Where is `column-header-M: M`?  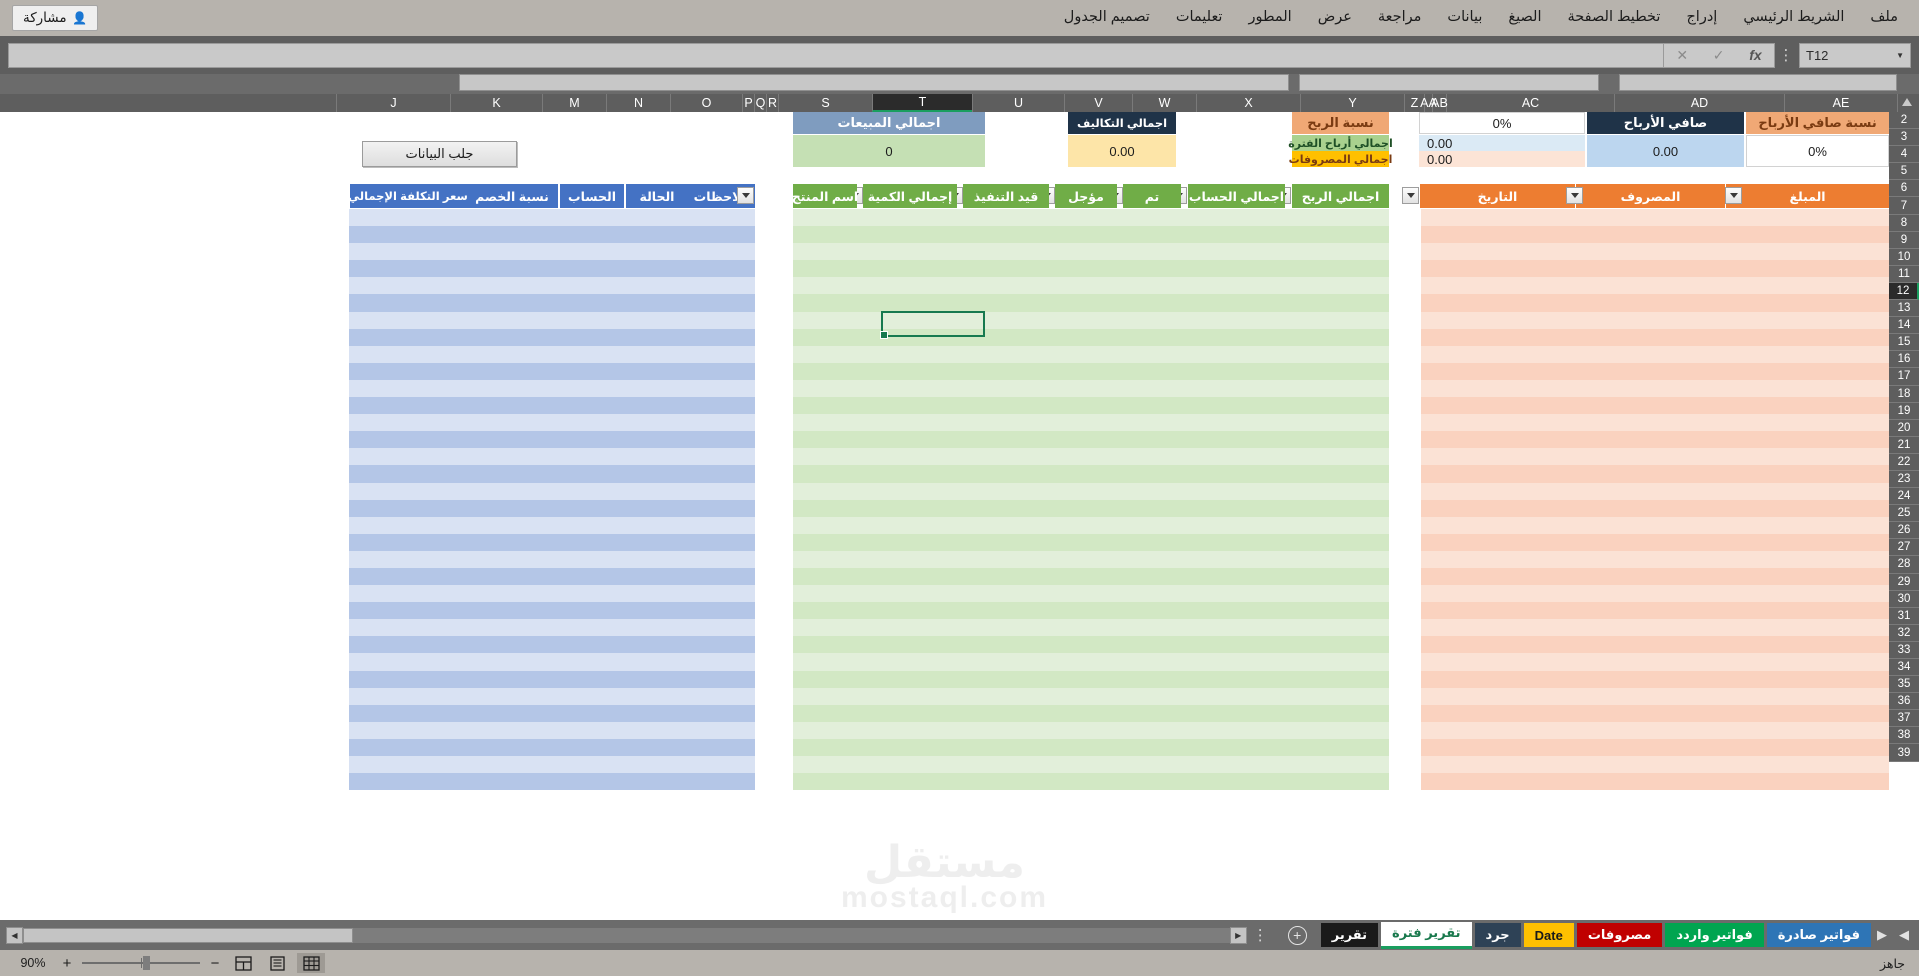 column-header-M: M is located at coordinates (574, 103).